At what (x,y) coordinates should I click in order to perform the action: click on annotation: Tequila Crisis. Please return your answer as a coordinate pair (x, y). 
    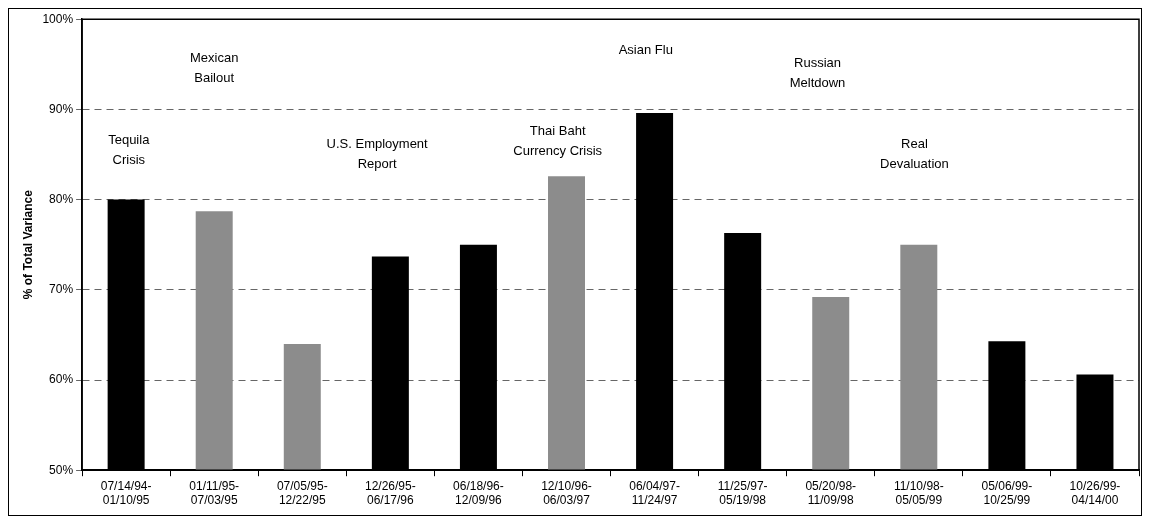
    Looking at the image, I should click on (129, 149).